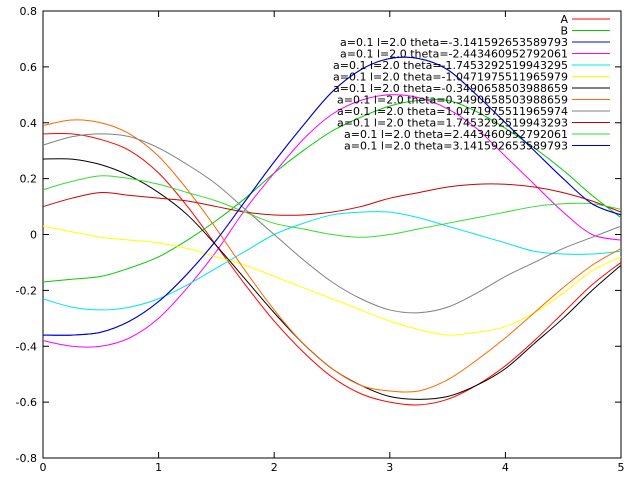 This screenshot has height=480, width=640. I want to click on legend-label: A, so click(564, 19).